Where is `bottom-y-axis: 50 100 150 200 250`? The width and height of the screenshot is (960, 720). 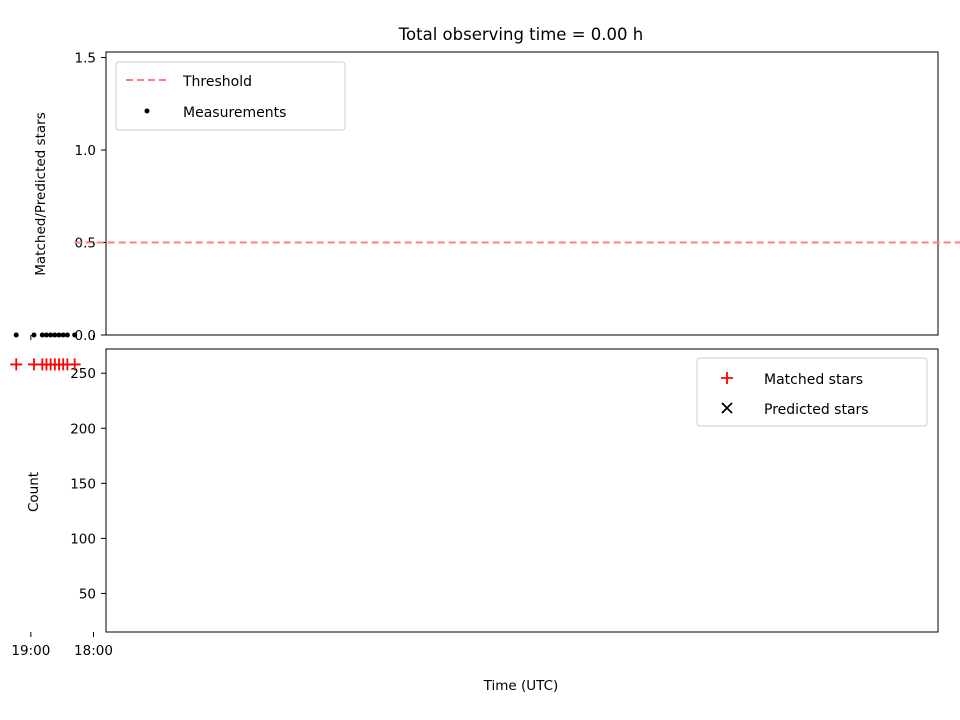 bottom-y-axis: 50 100 150 200 250 is located at coordinates (88, 484).